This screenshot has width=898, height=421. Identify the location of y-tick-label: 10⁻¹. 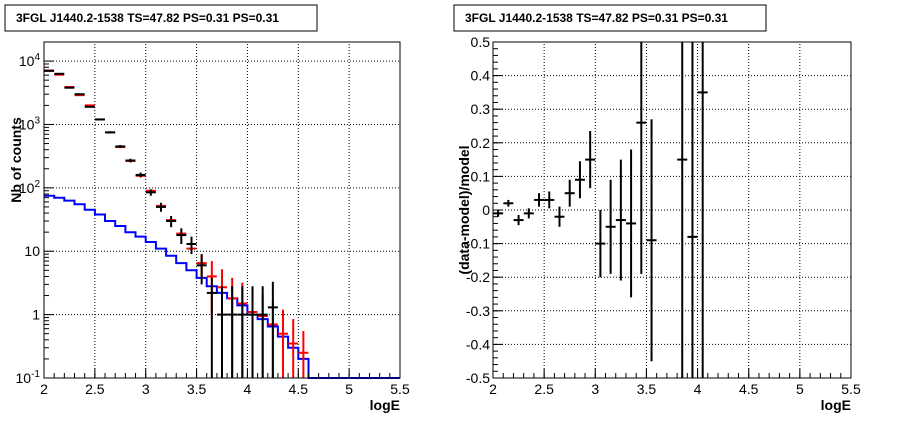
(28, 377).